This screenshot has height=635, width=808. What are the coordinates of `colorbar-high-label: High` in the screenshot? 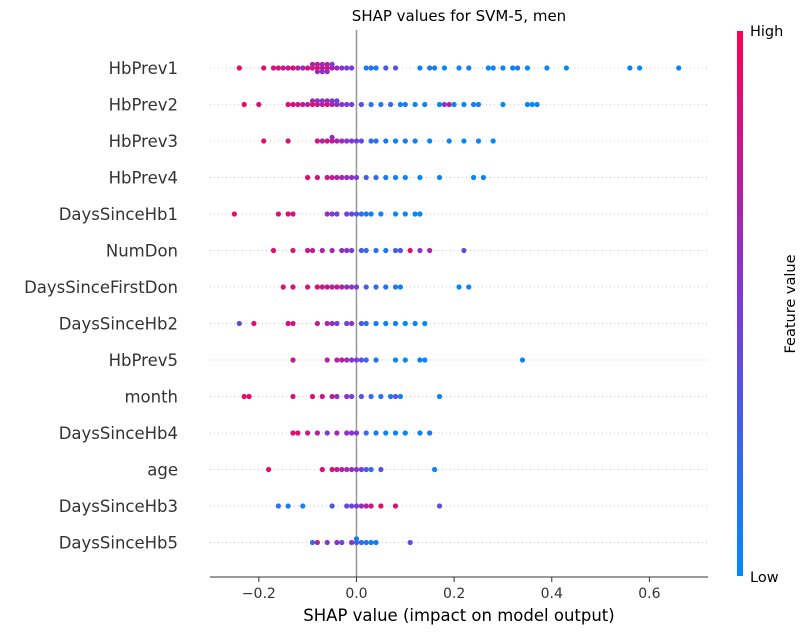 It's located at (766, 32).